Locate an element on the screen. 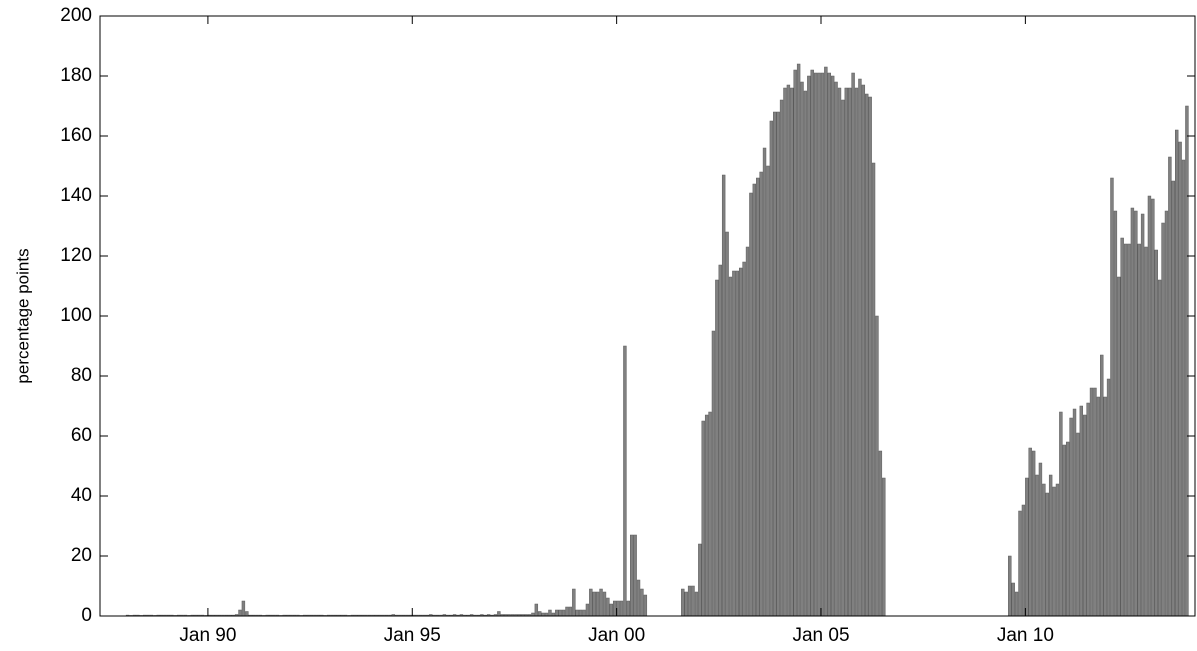 Image resolution: width=1197 pixels, height=651 pixels. x-tick-label: Jan 00 is located at coordinates (616, 635).